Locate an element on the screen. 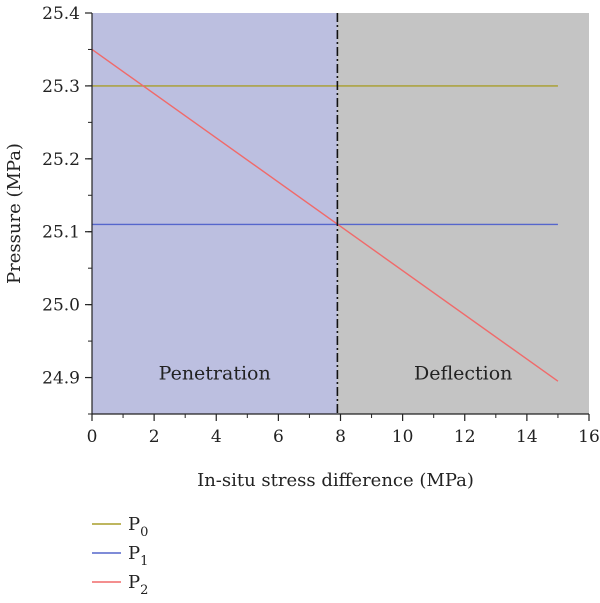  y-tick-label: 25.2 is located at coordinates (61, 160).